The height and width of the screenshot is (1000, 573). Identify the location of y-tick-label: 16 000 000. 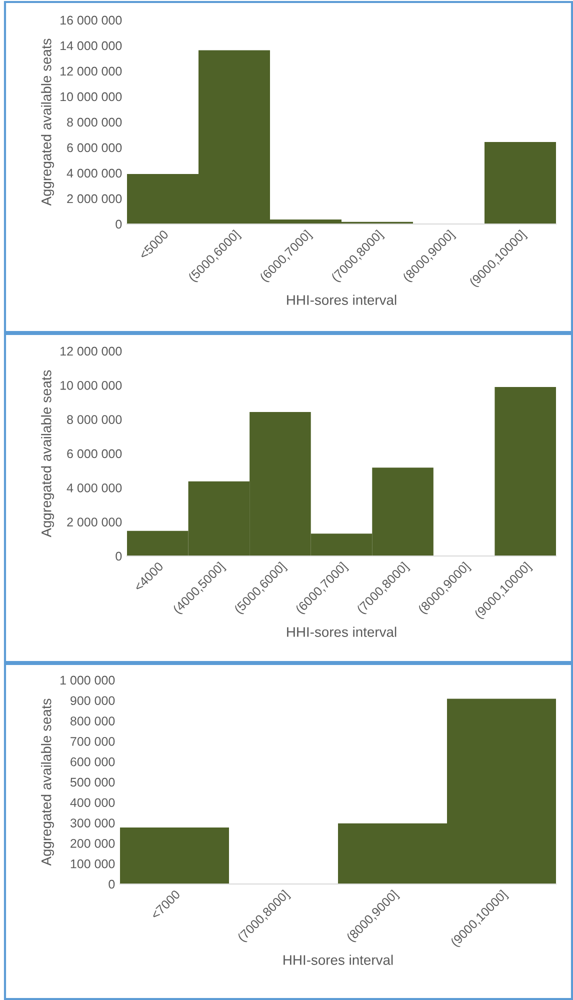
(91, 20).